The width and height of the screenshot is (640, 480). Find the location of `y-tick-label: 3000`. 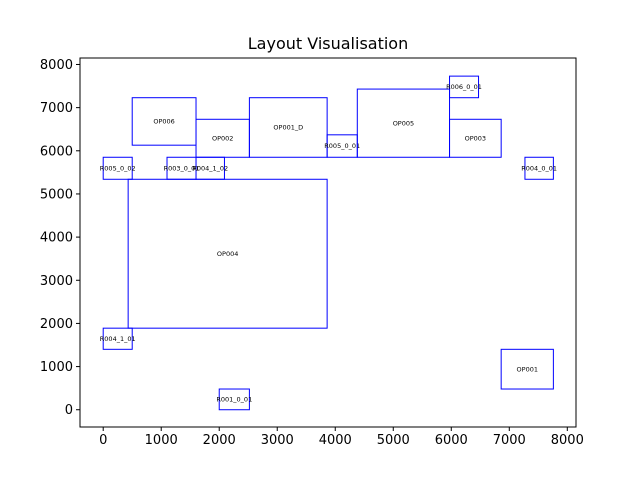

y-tick-label: 3000 is located at coordinates (56, 281).